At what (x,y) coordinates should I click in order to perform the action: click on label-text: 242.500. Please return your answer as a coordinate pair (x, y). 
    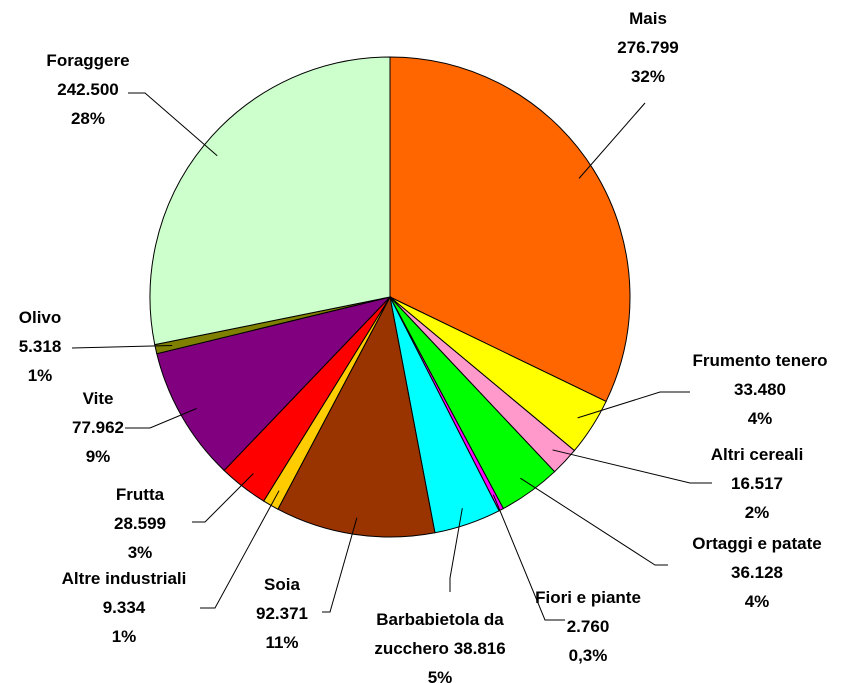
    Looking at the image, I should click on (88, 89).